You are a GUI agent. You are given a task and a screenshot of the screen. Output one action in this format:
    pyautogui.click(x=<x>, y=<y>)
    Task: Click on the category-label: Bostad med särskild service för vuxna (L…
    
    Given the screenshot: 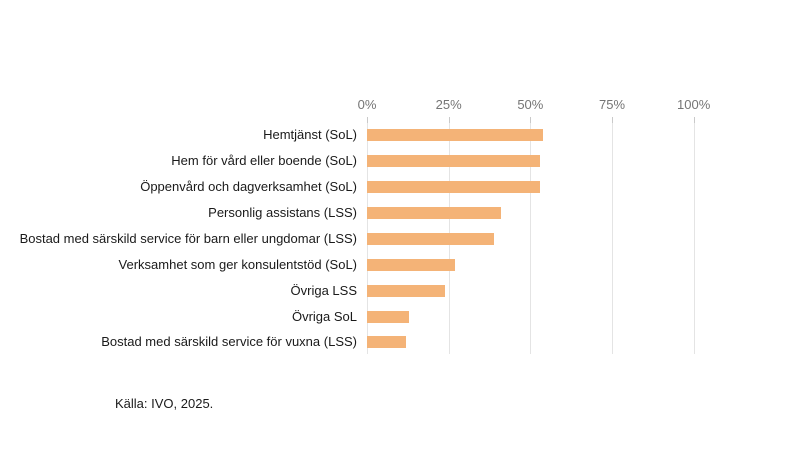 What is the action you would take?
    pyautogui.click(x=229, y=342)
    